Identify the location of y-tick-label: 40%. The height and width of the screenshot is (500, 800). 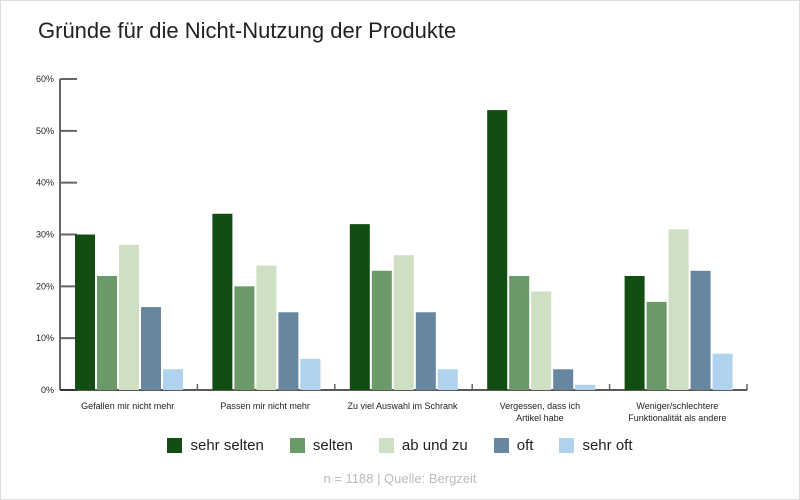
(45, 183).